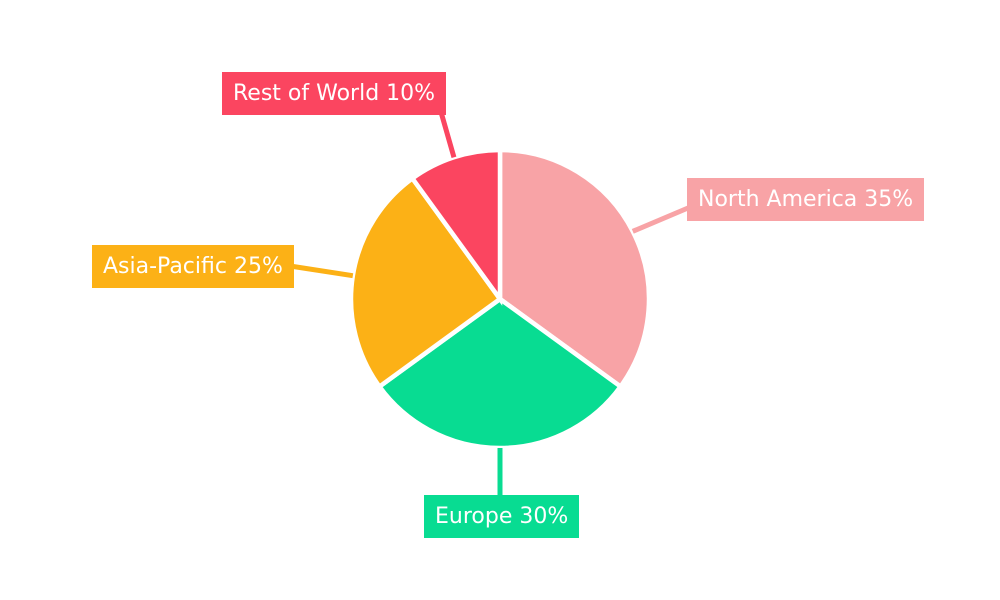 The width and height of the screenshot is (1000, 600). I want to click on leader-line-rest-of-world, so click(447, 134).